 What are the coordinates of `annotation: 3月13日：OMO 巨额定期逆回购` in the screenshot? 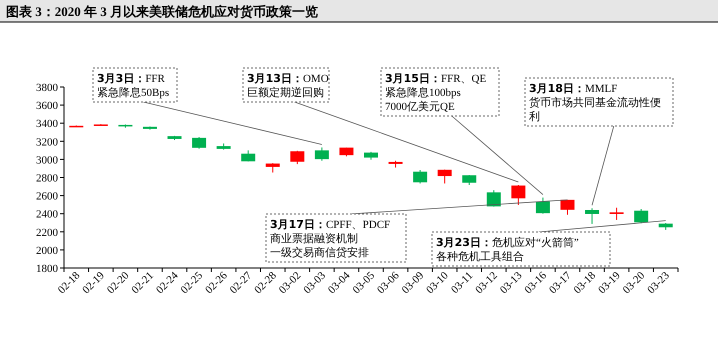 It's located at (288, 85).